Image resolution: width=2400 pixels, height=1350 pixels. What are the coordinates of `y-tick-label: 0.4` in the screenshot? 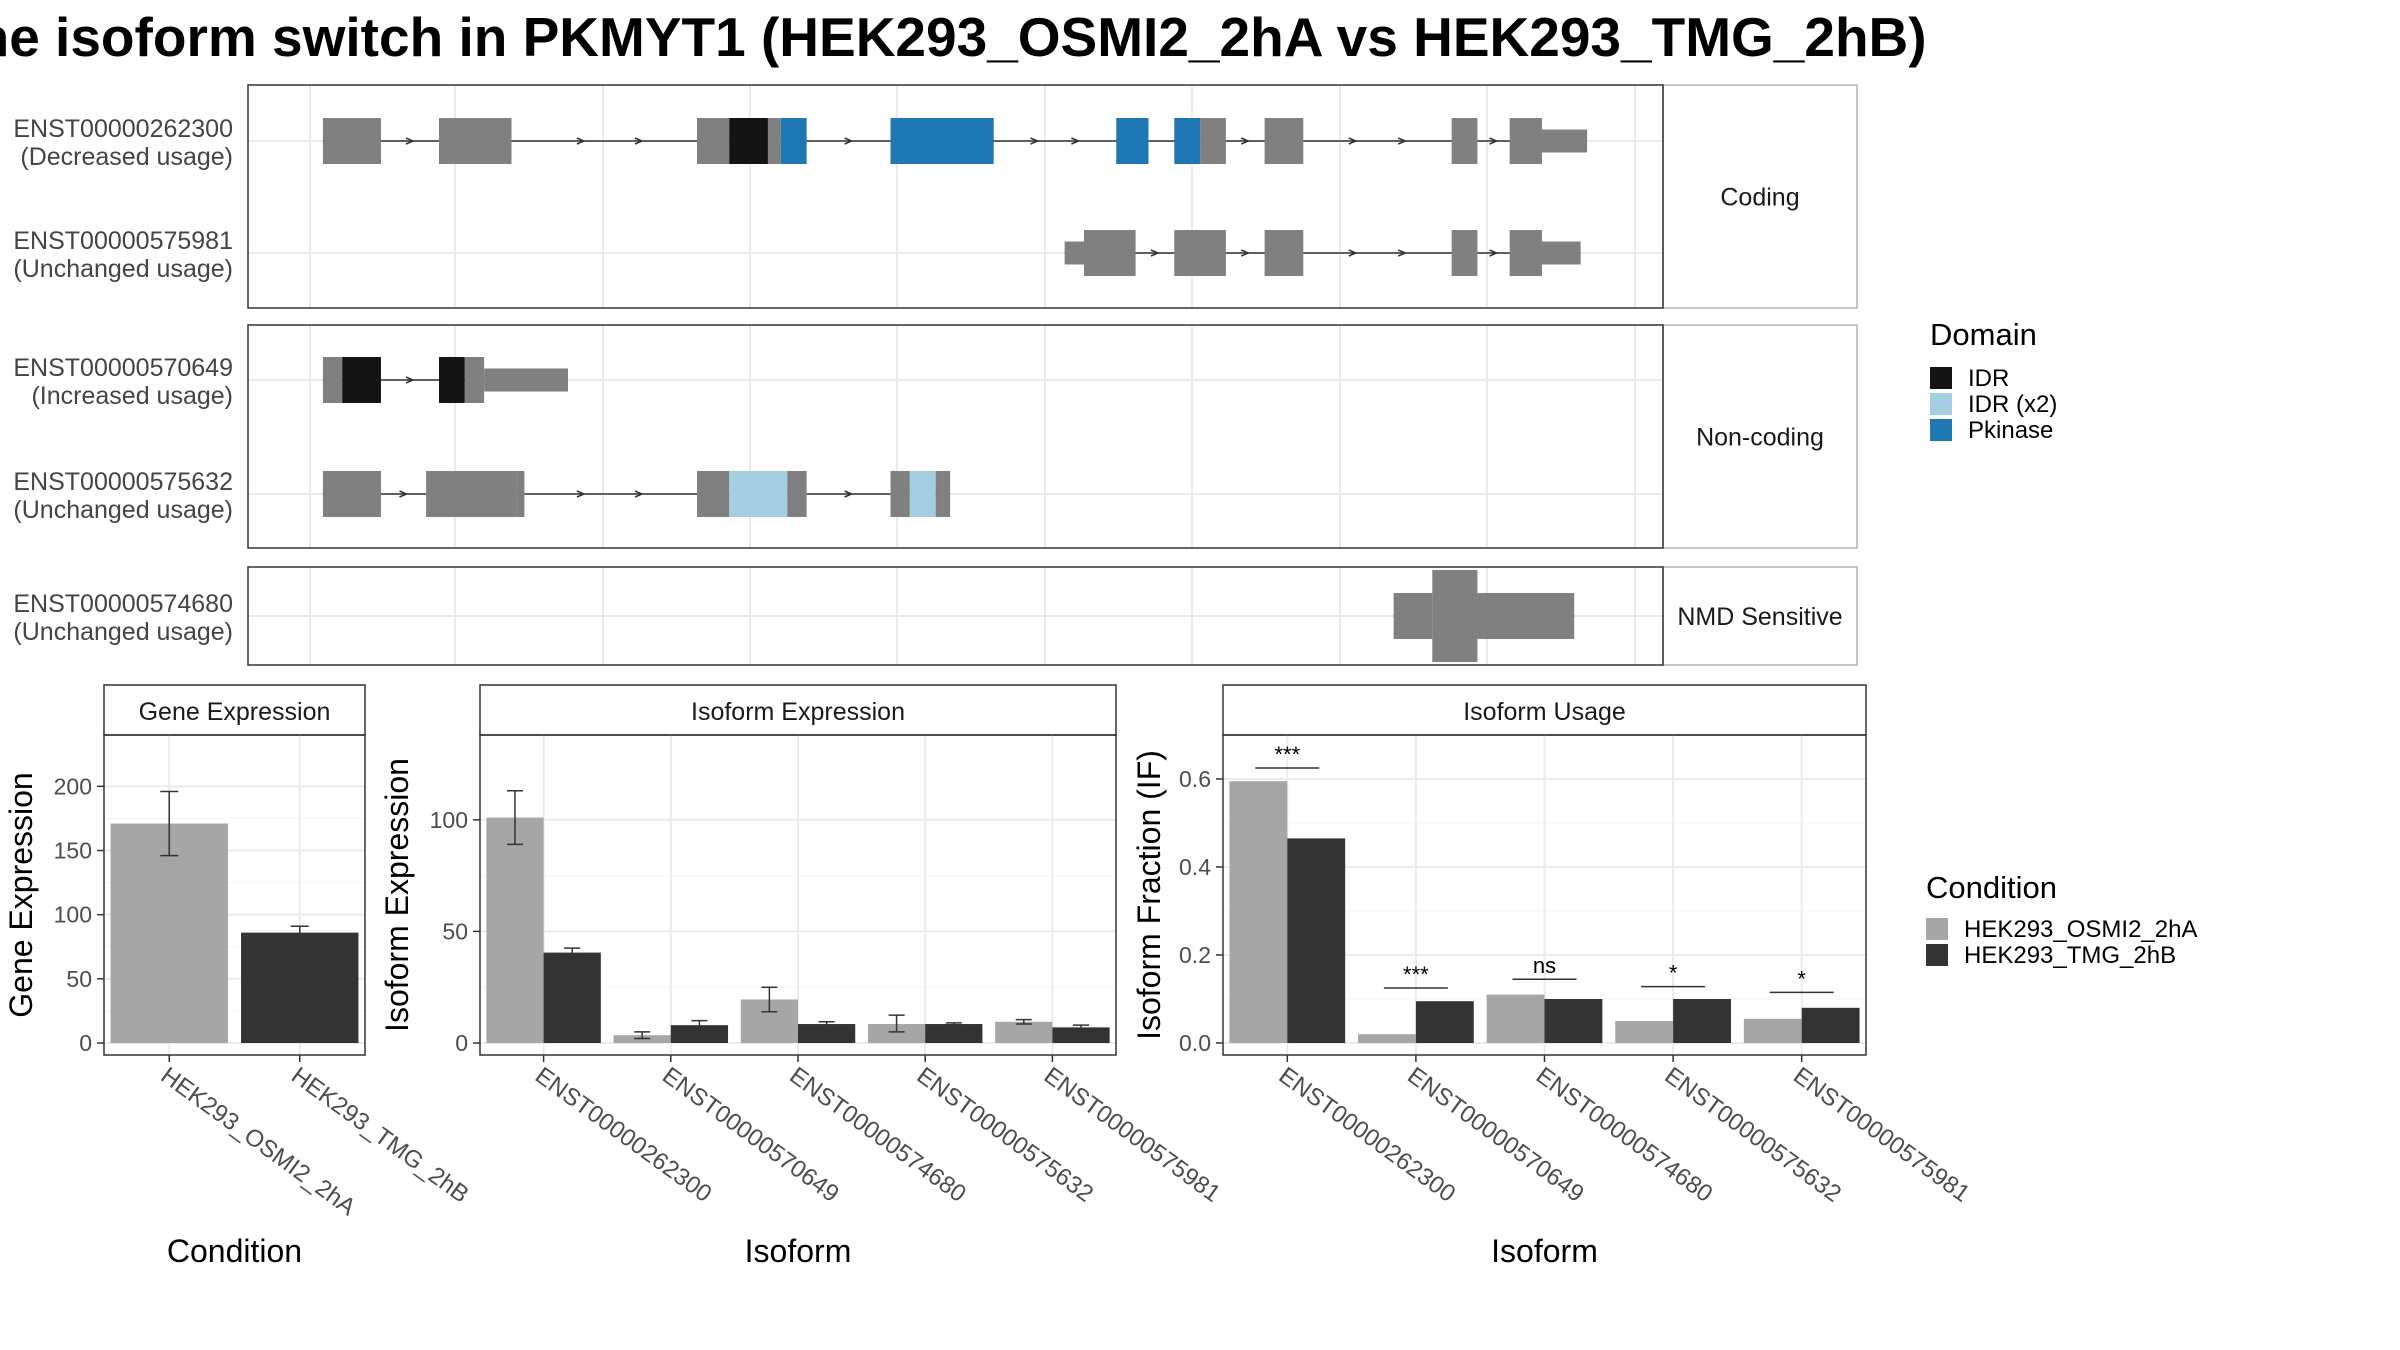 It's located at (1195, 867).